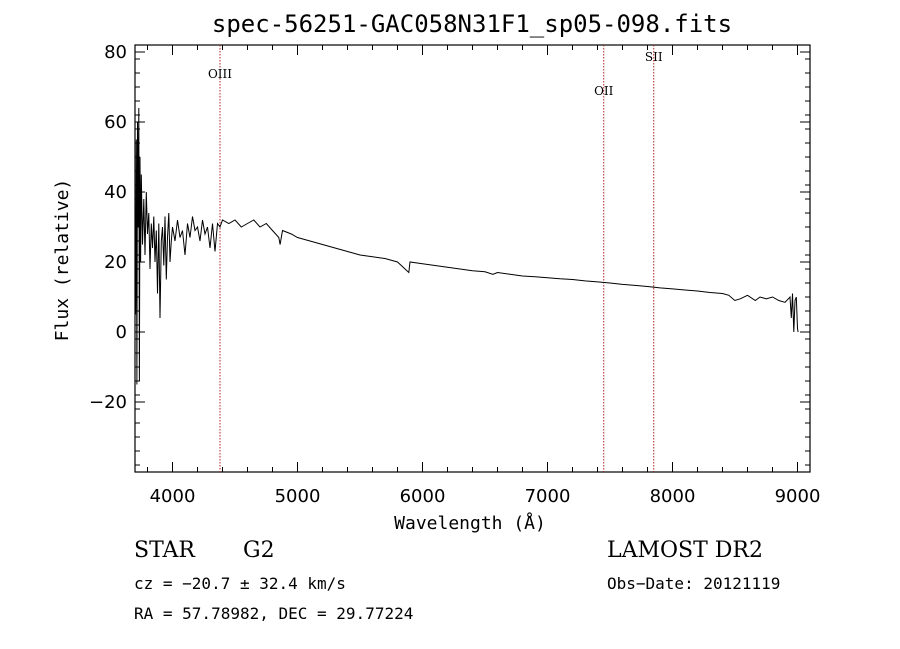 The height and width of the screenshot is (649, 900). Describe the element at coordinates (115, 262) in the screenshot. I see `y-tick-label: 20` at that location.